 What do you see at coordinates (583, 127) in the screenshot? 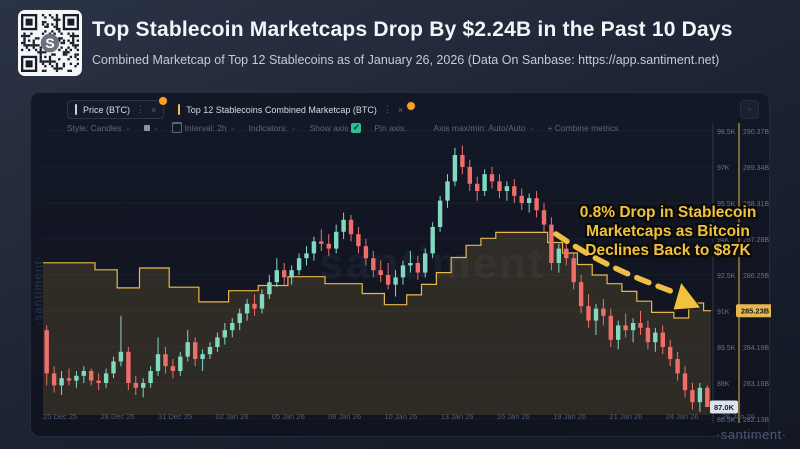
I see `combine-metrics-button: + Combine metrics` at bounding box center [583, 127].